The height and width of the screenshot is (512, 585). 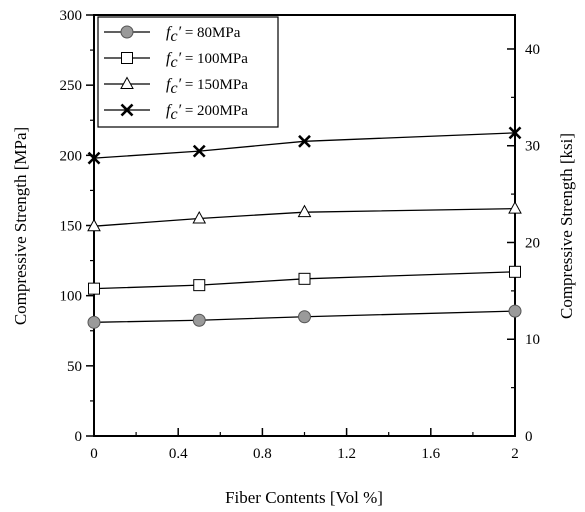 I want to click on x-tick-label: 0.8, so click(x=262, y=454).